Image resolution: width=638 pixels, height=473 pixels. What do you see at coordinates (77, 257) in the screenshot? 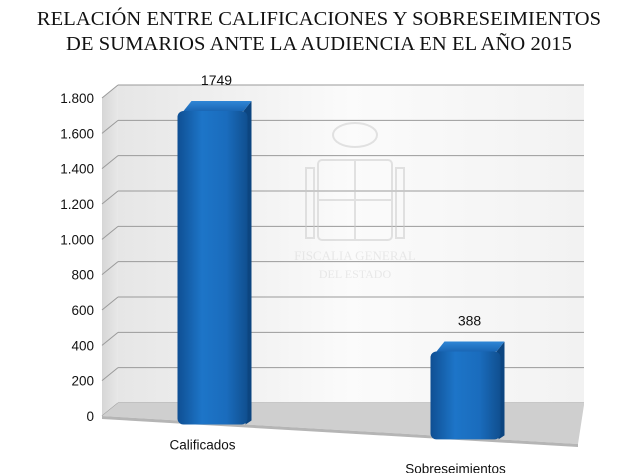
I see `y-axis: 0 200 400 600 800 1.000 1.200 1.400 1.600 1.800` at bounding box center [77, 257].